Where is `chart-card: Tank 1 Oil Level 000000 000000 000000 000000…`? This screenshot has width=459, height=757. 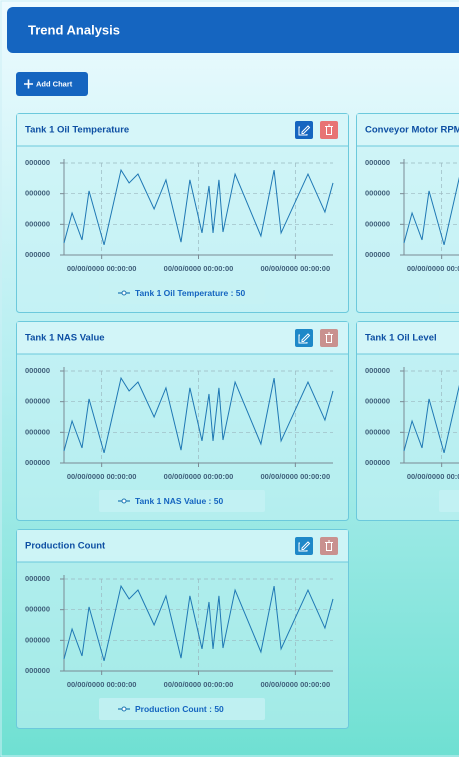 chart-card: Tank 1 Oil Level 000000 000000 000000 000000… is located at coordinates (407, 421).